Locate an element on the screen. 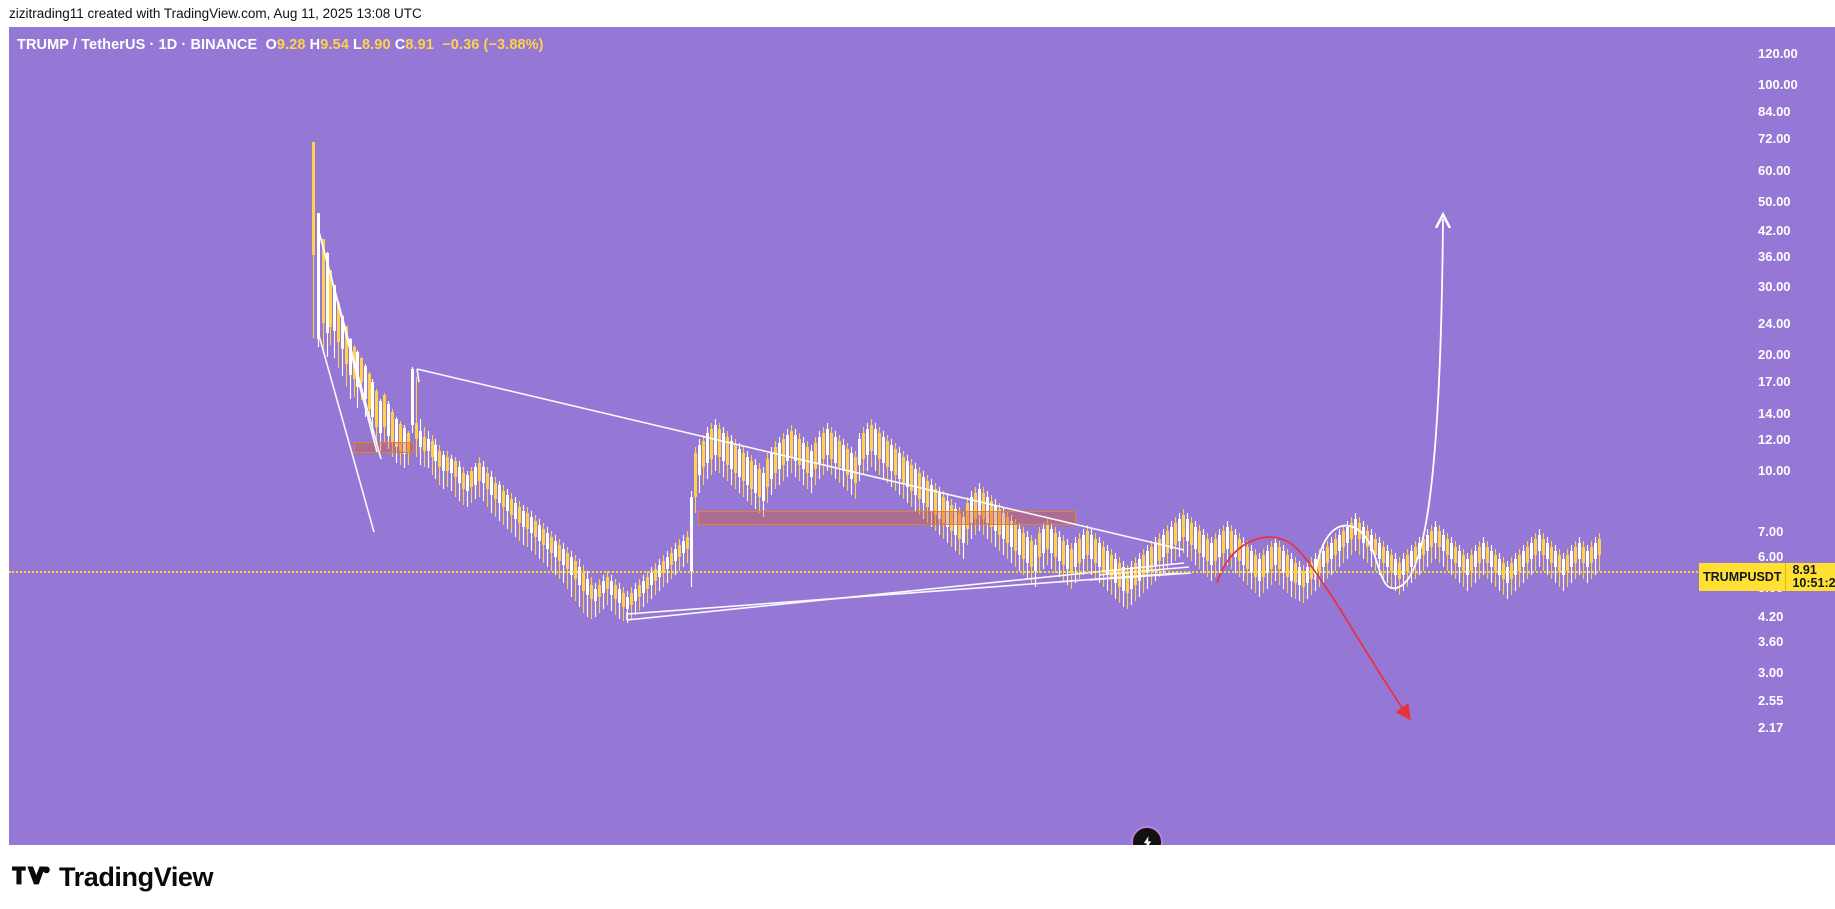 Image resolution: width=1835 pixels, height=909 pixels. price-tick-label: 60.00 is located at coordinates (1774, 170).